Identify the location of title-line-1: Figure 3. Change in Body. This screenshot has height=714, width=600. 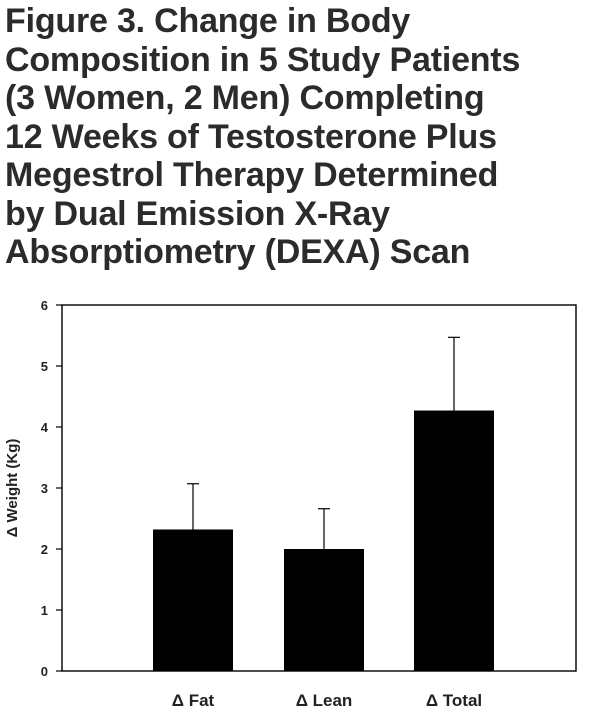
(208, 21).